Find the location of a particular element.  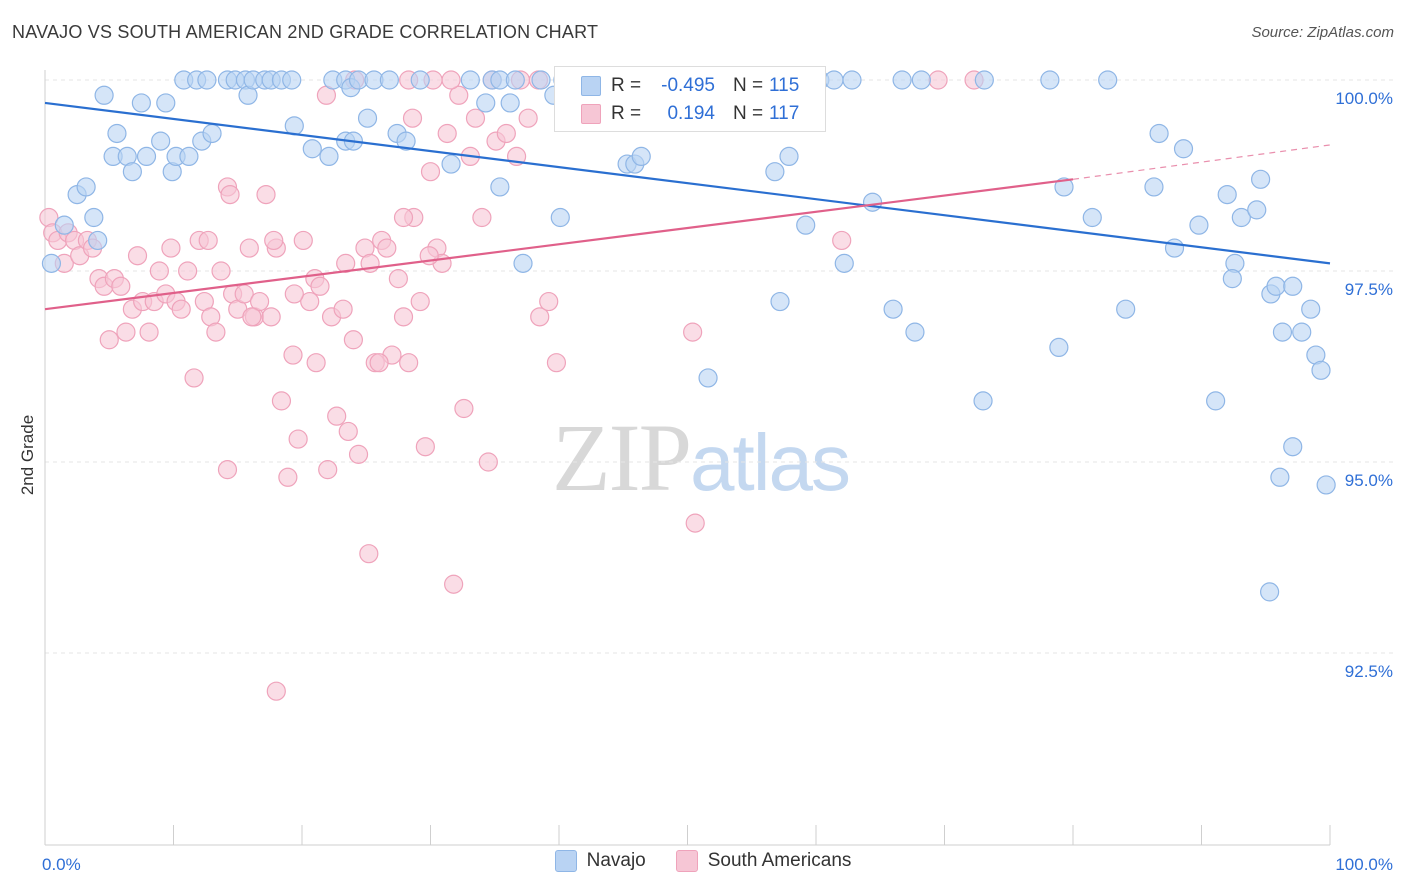

navajo-legend-swatch is located at coordinates (565, 861).